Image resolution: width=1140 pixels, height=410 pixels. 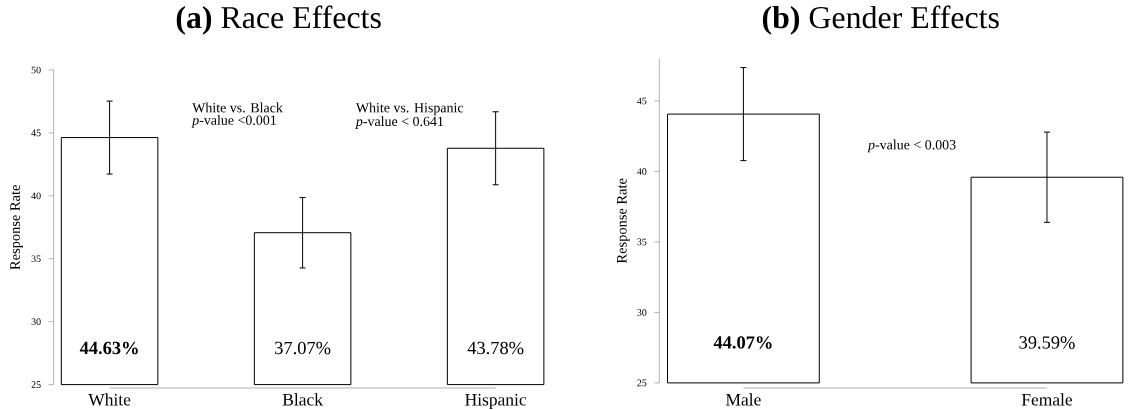 I want to click on chart-title: (b) Gender Effects, so click(x=880, y=20).